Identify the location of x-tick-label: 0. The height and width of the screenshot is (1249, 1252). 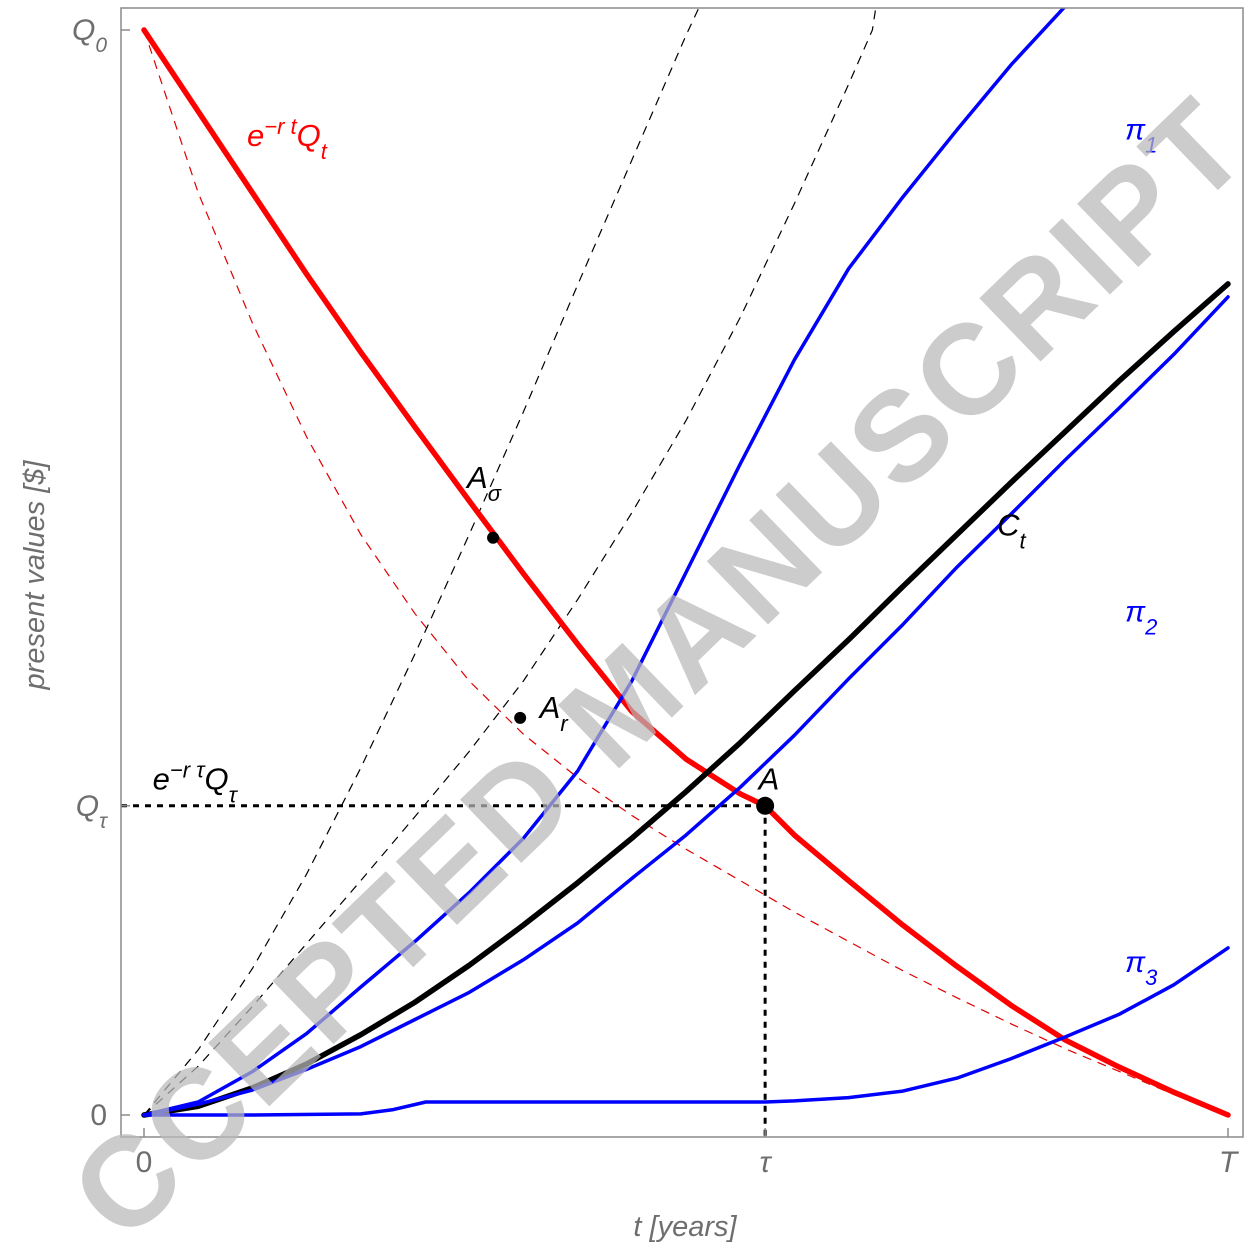
(144, 1162).